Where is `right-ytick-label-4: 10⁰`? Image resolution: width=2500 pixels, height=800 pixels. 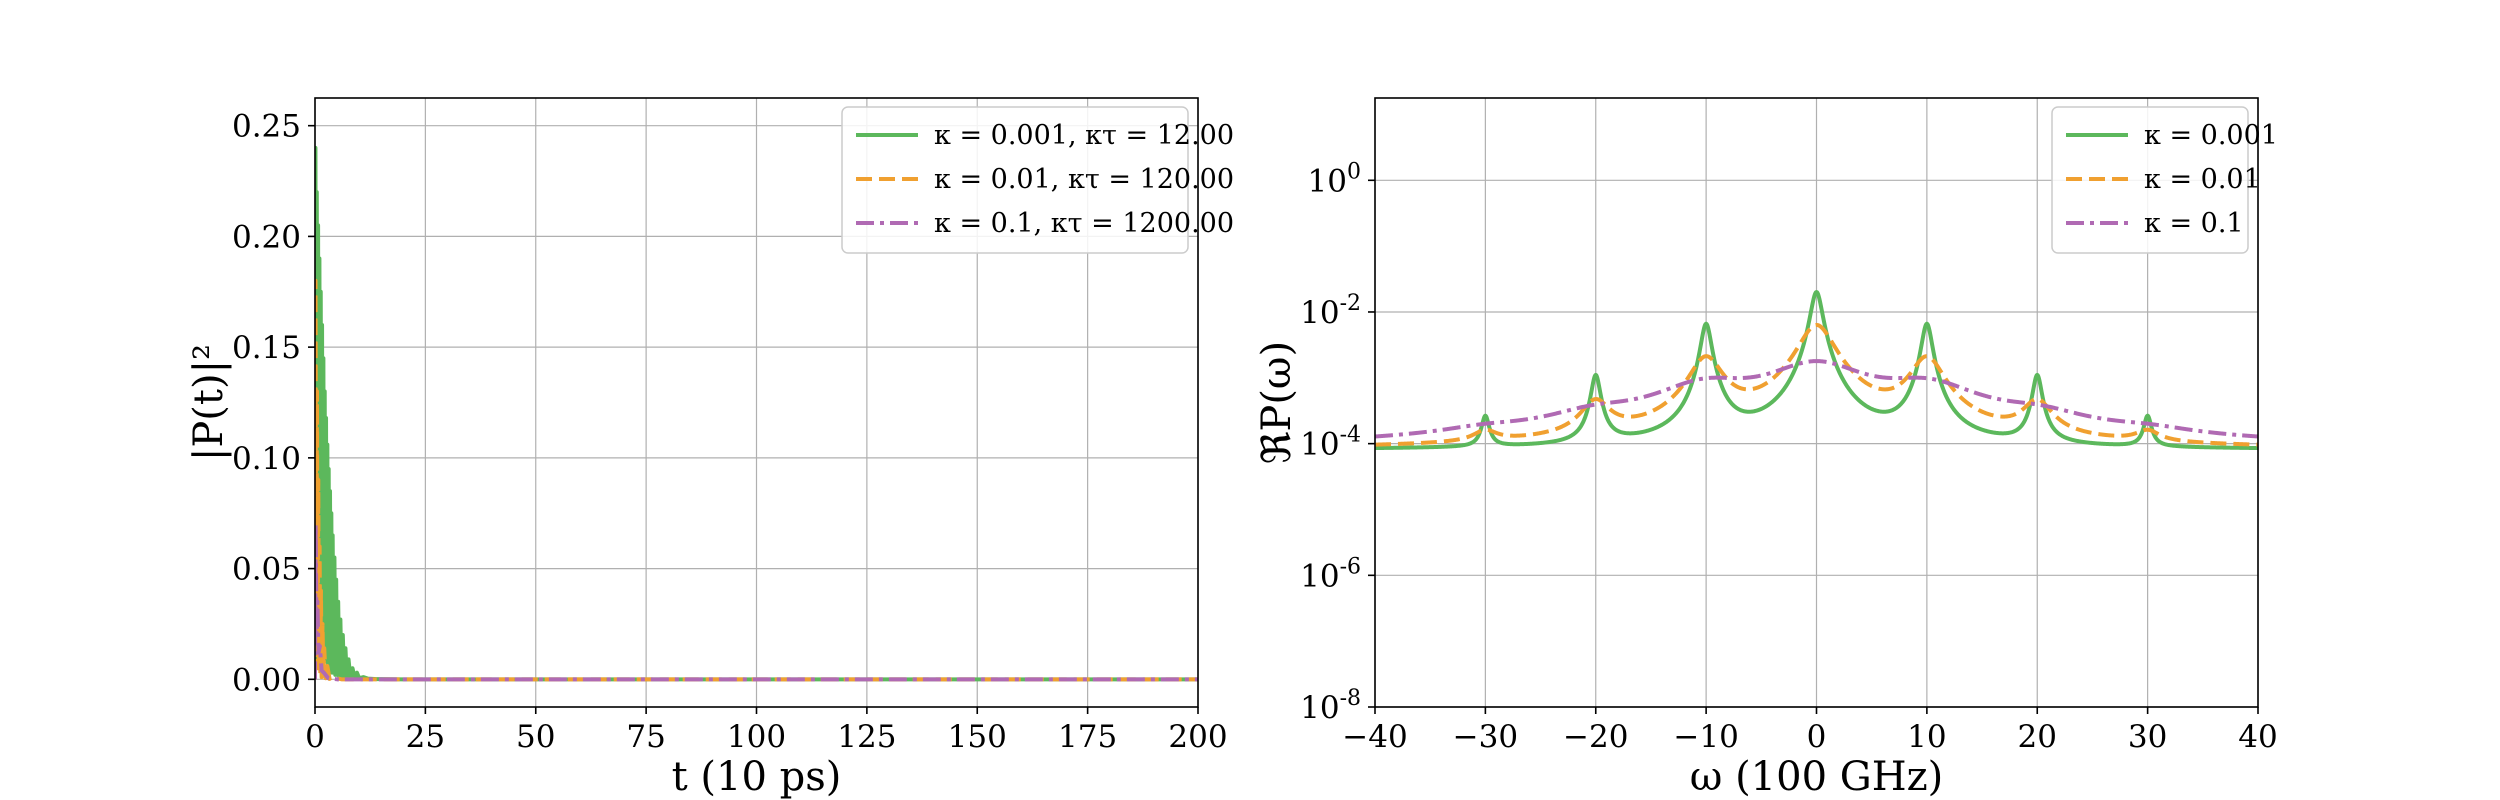 right-ytick-label-4: 10⁰ is located at coordinates (1334, 179).